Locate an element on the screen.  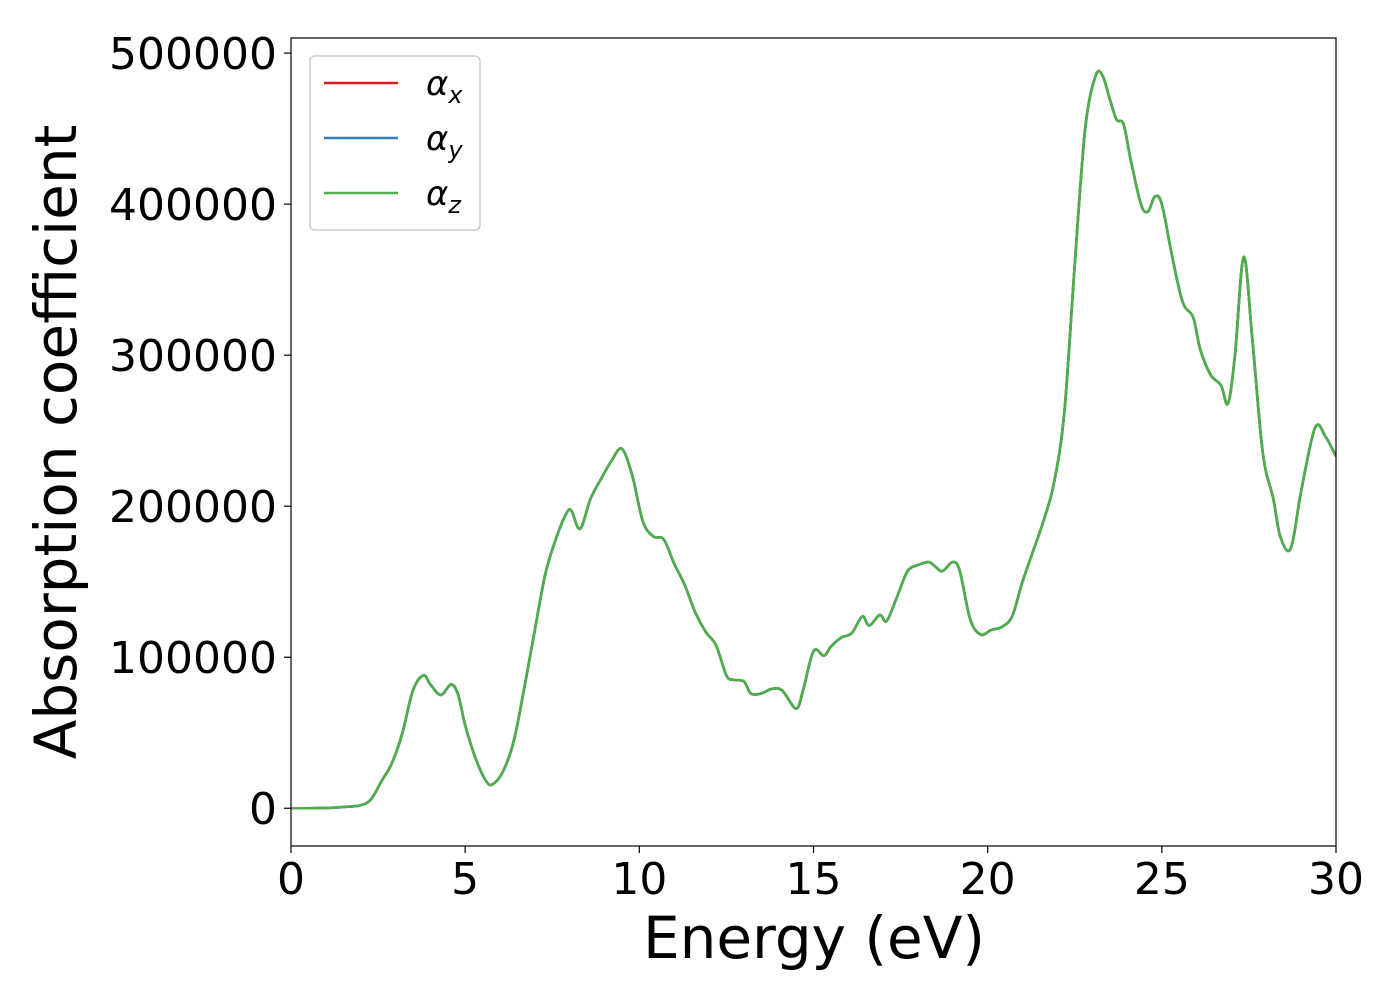
x-tick-label: 25 is located at coordinates (1162, 879).